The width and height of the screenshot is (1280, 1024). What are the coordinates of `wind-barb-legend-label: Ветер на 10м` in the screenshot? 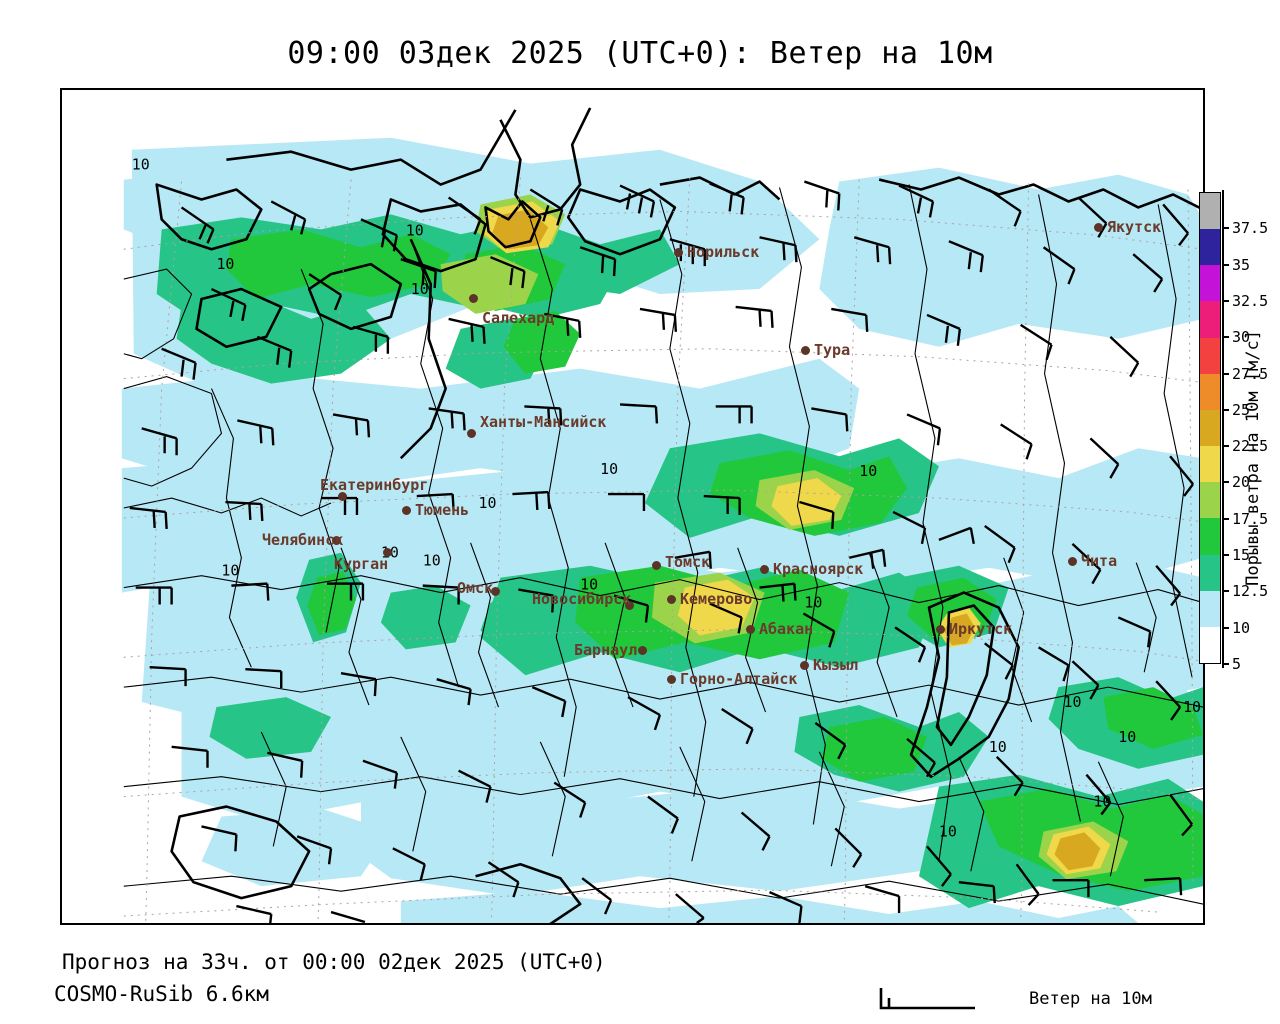 It's located at (1090, 999).